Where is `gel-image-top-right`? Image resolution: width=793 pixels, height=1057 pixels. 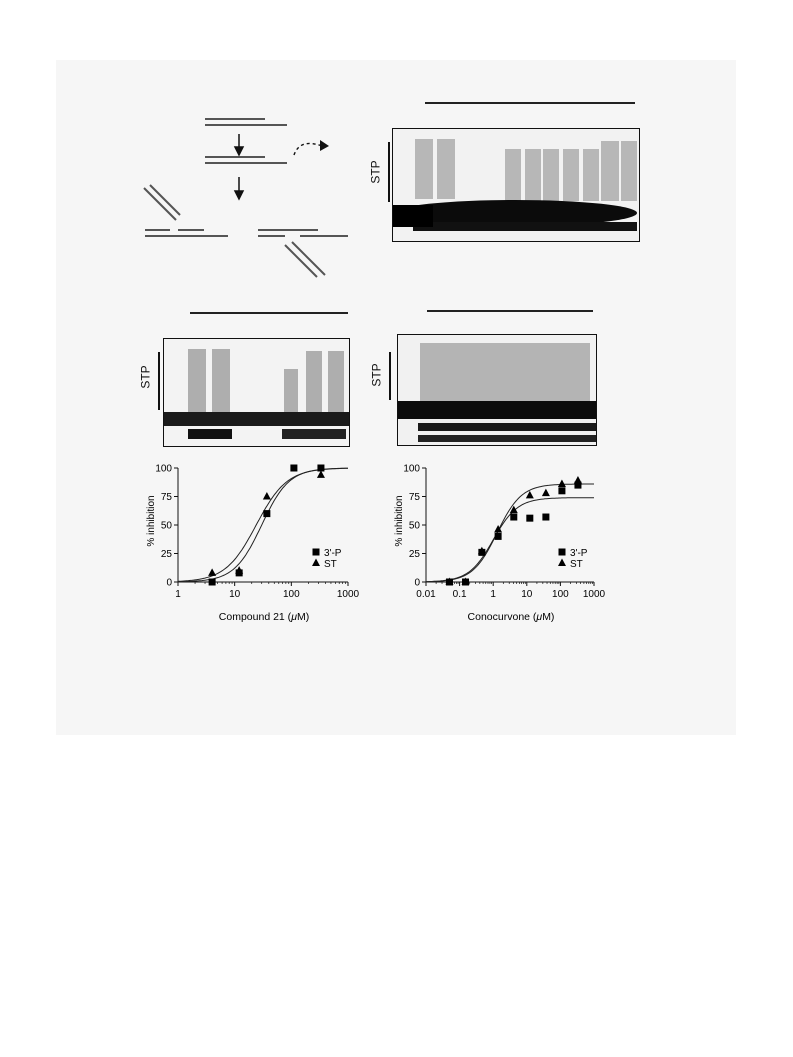
gel-image-top-right is located at coordinates (516, 185).